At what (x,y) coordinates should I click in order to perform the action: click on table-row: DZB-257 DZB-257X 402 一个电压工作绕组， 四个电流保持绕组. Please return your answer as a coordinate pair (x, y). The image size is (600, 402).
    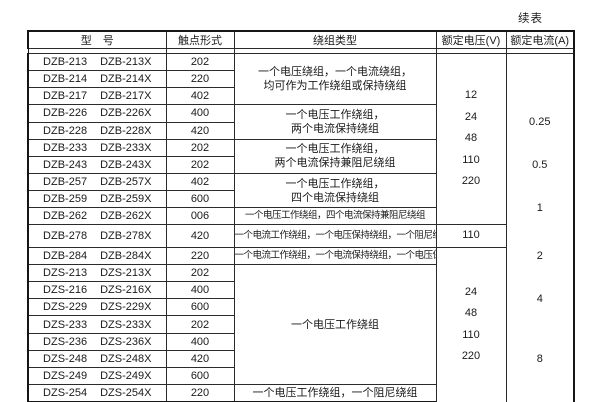
    Looking at the image, I should click on (300, 190).